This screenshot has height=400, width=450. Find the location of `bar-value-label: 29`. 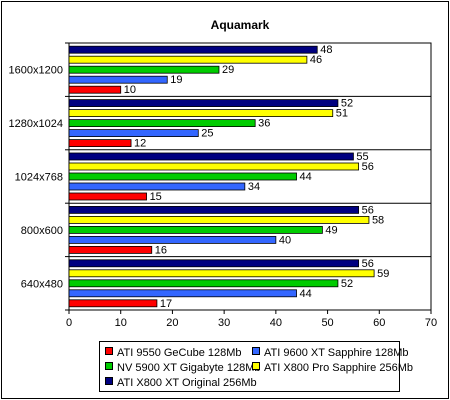

bar-value-label: 29 is located at coordinates (228, 70).